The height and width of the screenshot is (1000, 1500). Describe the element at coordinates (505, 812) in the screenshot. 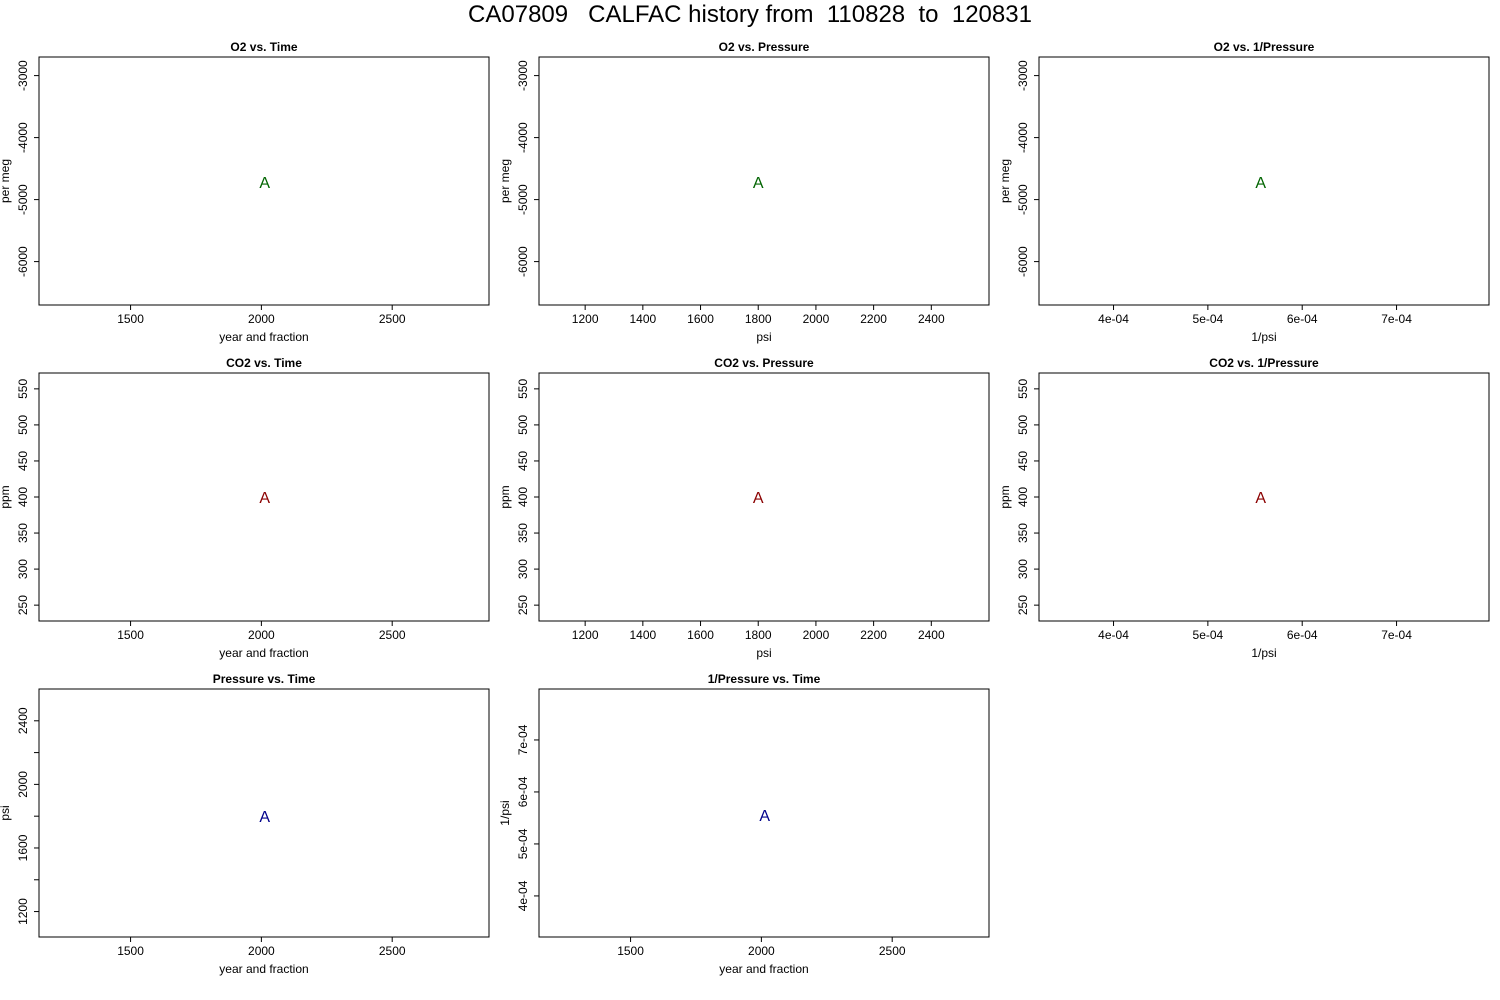

I see `y-axis-label: 1/psi` at that location.